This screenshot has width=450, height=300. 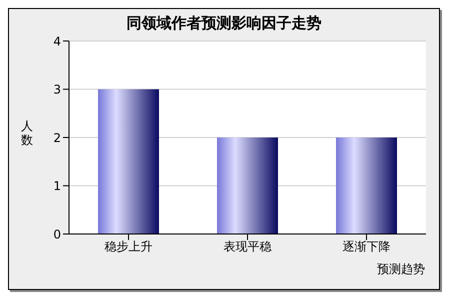 I want to click on y-tick-label: 4, so click(x=57, y=41).